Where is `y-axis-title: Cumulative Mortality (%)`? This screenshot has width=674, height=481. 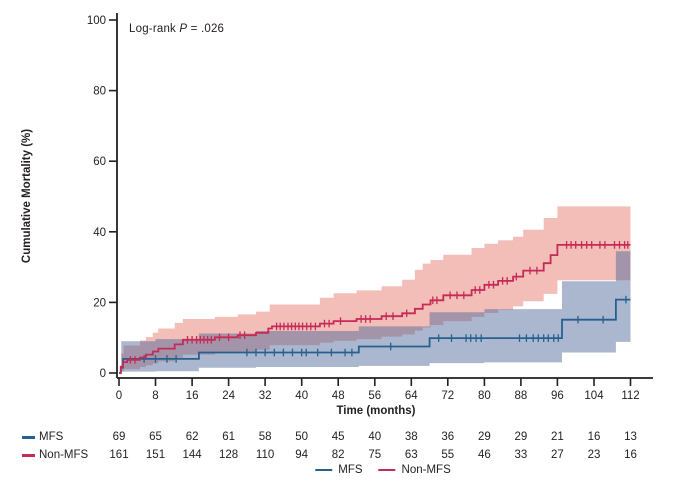
y-axis-title: Cumulative Mortality (%) is located at coordinates (27, 196).